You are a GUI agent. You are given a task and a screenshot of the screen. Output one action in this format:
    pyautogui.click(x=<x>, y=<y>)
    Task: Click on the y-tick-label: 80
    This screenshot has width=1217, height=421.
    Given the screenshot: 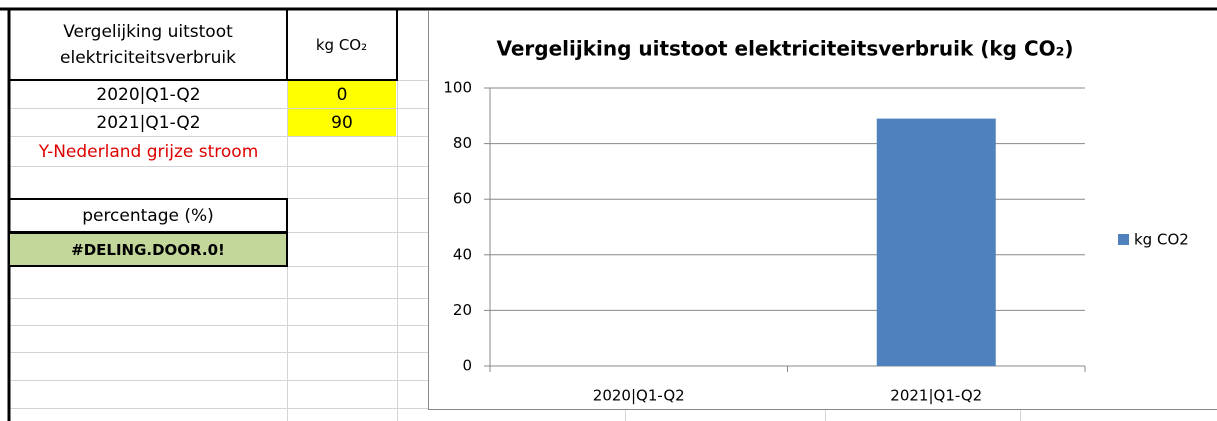 What is the action you would take?
    pyautogui.click(x=462, y=143)
    